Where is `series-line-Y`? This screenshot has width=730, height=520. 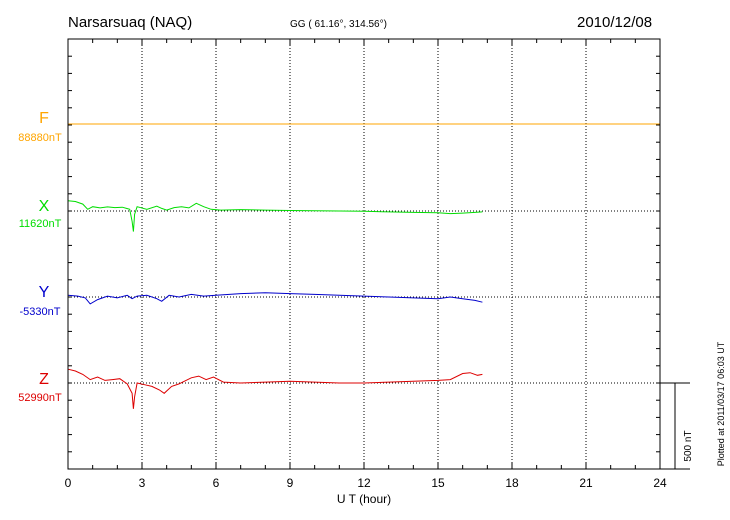
series-line-Y is located at coordinates (275, 298).